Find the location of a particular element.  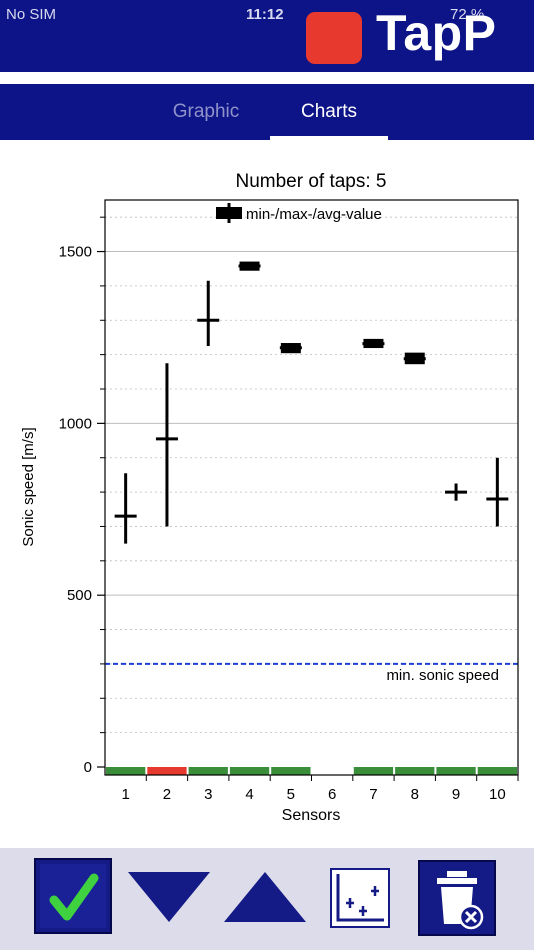

previous-button is located at coordinates (169, 897).